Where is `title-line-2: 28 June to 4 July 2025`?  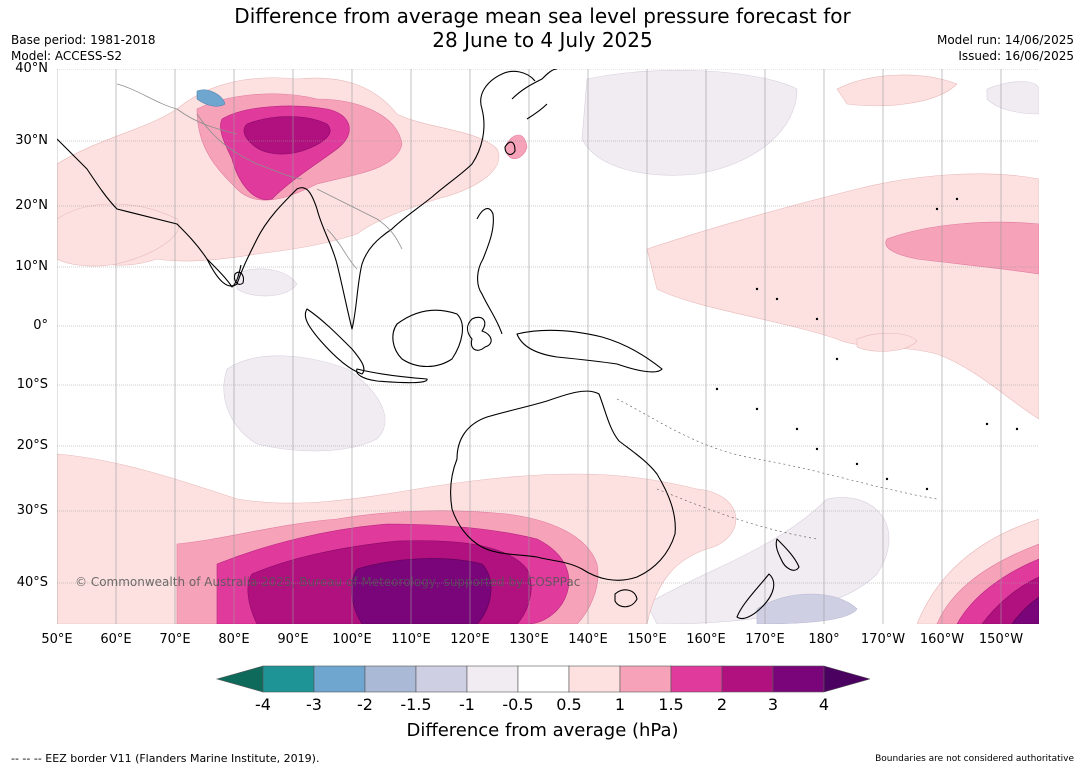
title-line-2: 28 June to 4 July 2025 is located at coordinates (542, 40).